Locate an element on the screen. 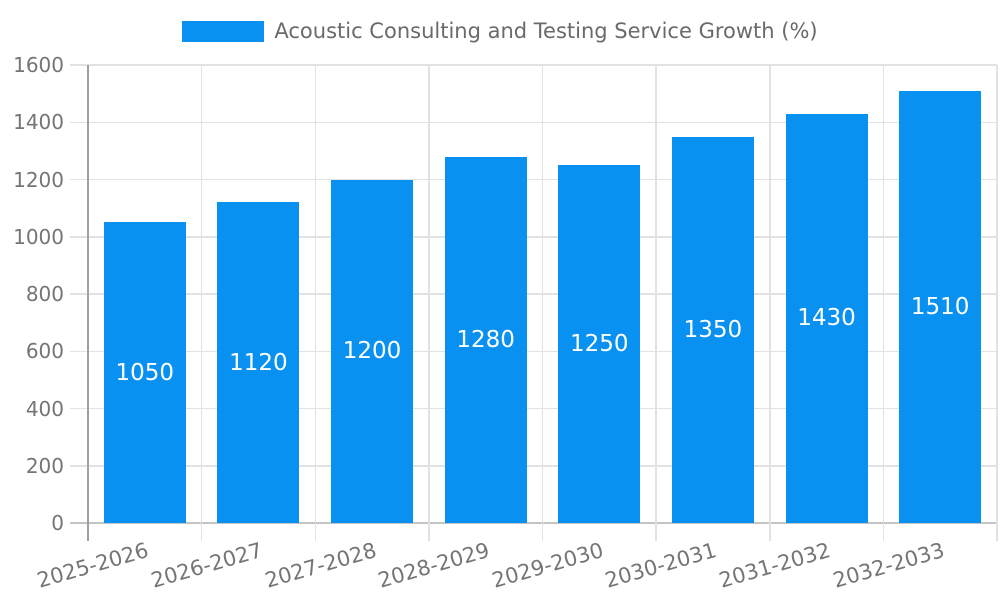 The width and height of the screenshot is (1000, 600). bar-value-label: 1050 is located at coordinates (145, 372).